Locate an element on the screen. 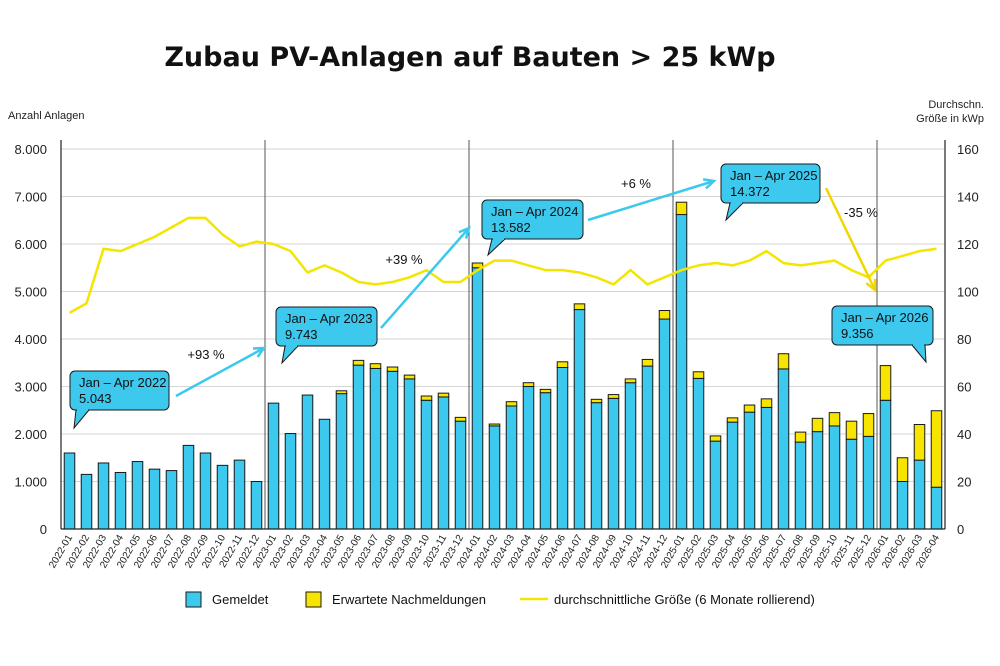  y2-tick-label: 20 is located at coordinates (964, 482).